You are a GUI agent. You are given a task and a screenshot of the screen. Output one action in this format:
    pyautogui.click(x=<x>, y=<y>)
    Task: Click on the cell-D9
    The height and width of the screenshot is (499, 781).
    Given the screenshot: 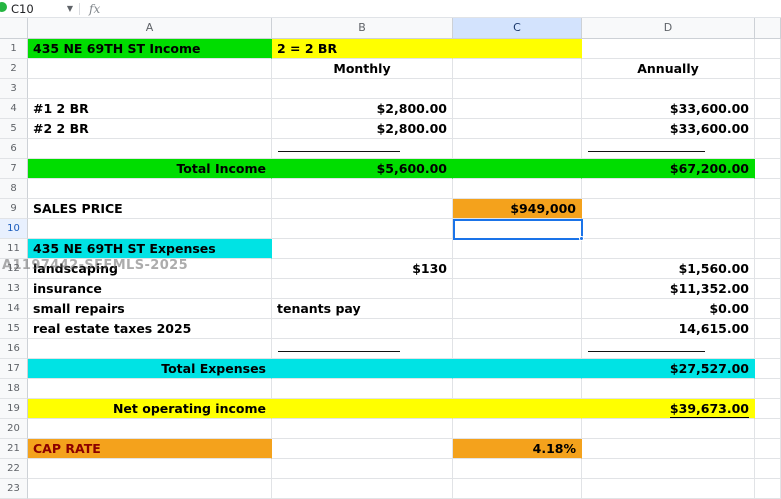 What is the action you would take?
    pyautogui.click(x=668, y=209)
    